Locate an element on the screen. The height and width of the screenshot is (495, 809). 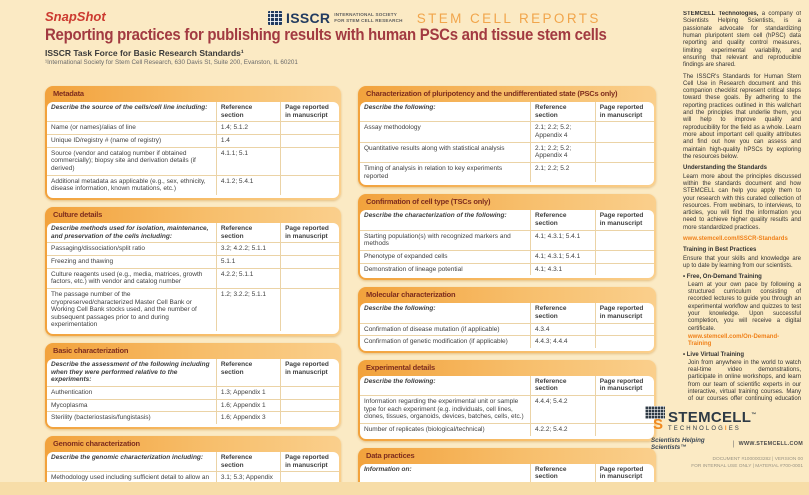
link-on-demand-training: www.stemcell.com/On-Demand-Training is located at coordinates (734, 340).